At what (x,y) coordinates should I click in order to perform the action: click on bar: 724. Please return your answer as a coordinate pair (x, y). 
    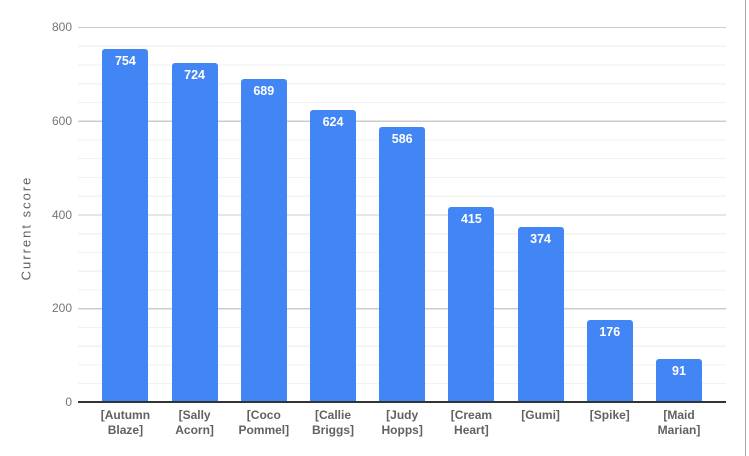
    Looking at the image, I should click on (194, 232).